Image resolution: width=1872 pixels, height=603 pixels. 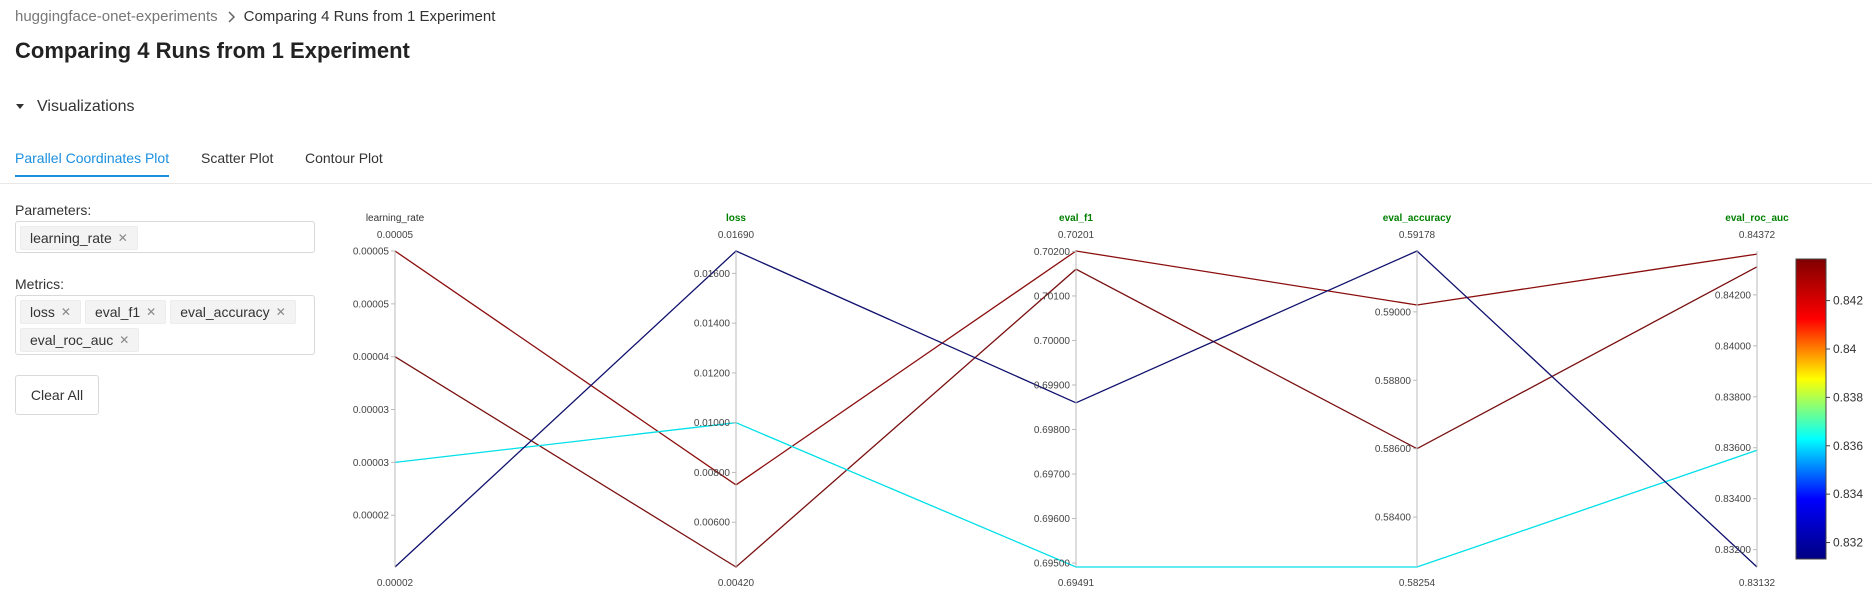 I want to click on axis-title-loss: loss, so click(x=736, y=218).